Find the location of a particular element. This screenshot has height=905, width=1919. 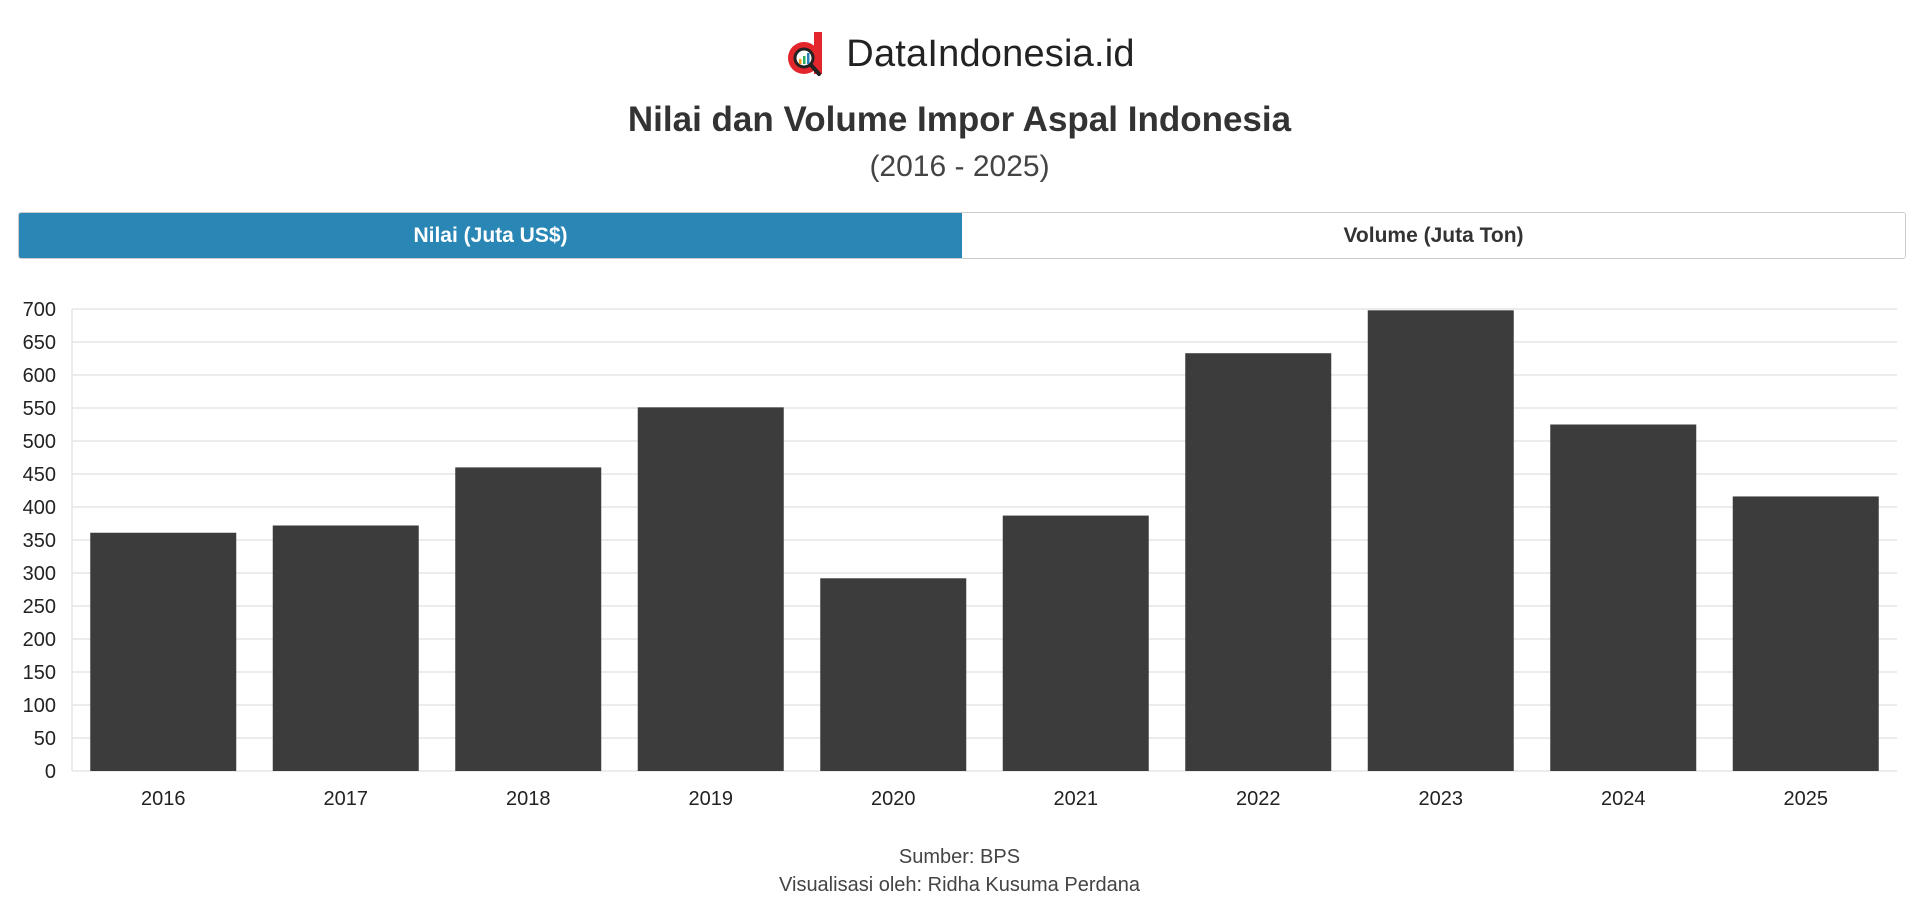

y-tick-label: 550 is located at coordinates (39, 409).